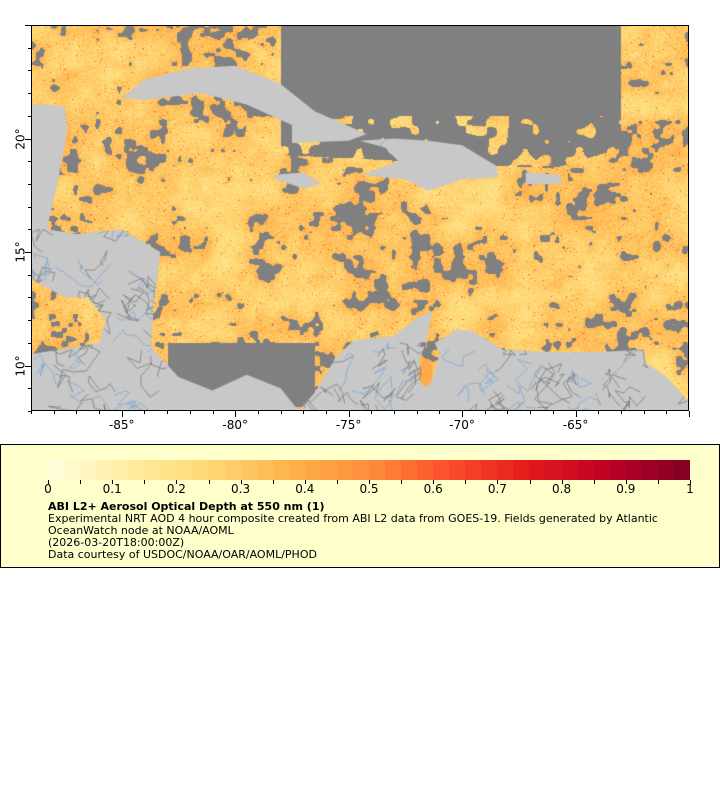 The height and width of the screenshot is (800, 720). I want to click on colorbar-tick-label: 0.9, so click(626, 489).